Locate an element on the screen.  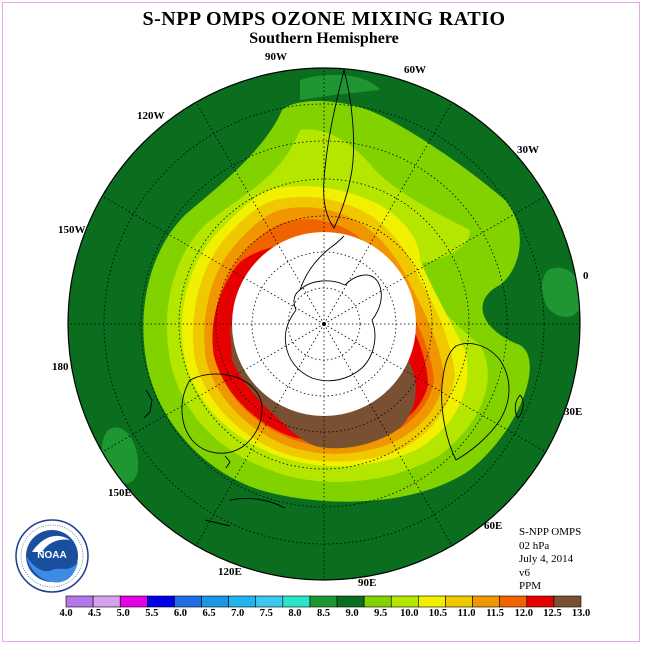
info-instrument: S-NPP OMPS is located at coordinates (550, 532).